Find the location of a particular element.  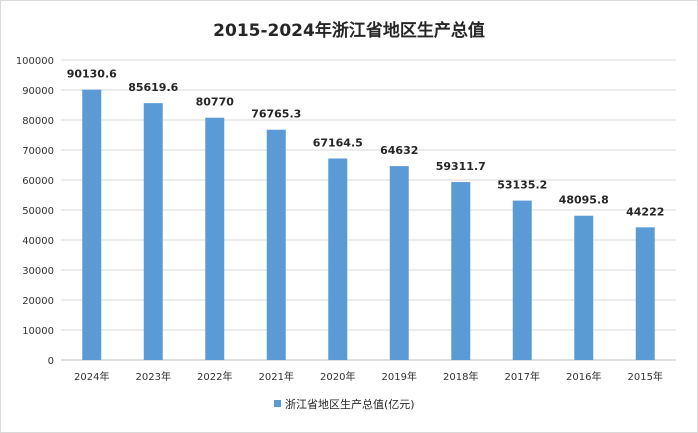

bar-2021年 is located at coordinates (276, 244).